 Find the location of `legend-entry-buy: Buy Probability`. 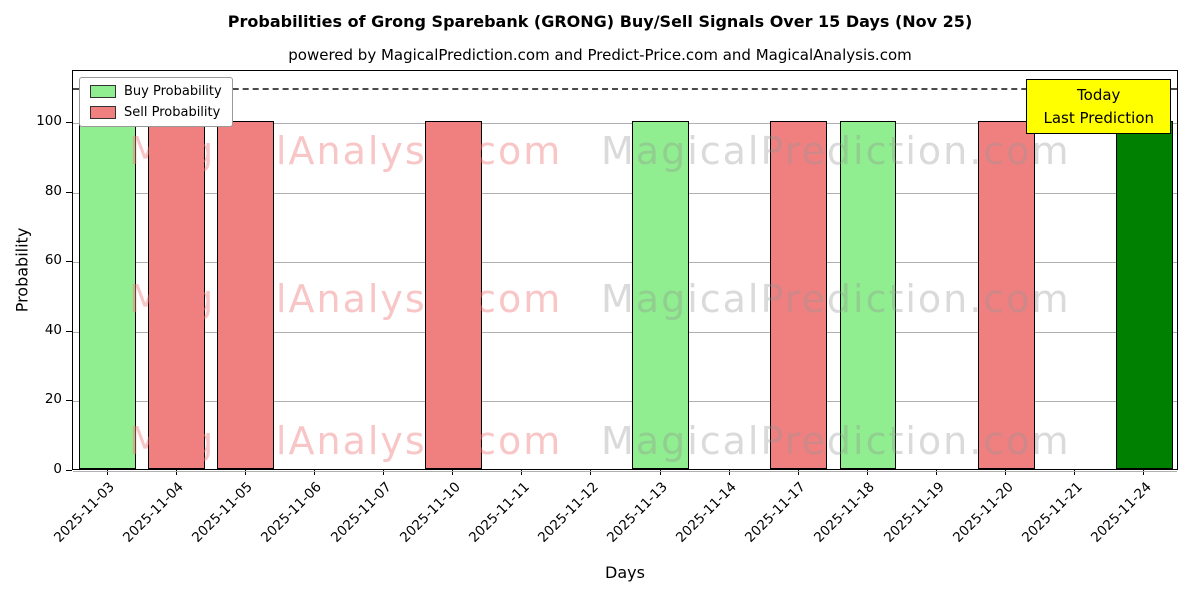

legend-entry-buy: Buy Probability is located at coordinates (156, 91).